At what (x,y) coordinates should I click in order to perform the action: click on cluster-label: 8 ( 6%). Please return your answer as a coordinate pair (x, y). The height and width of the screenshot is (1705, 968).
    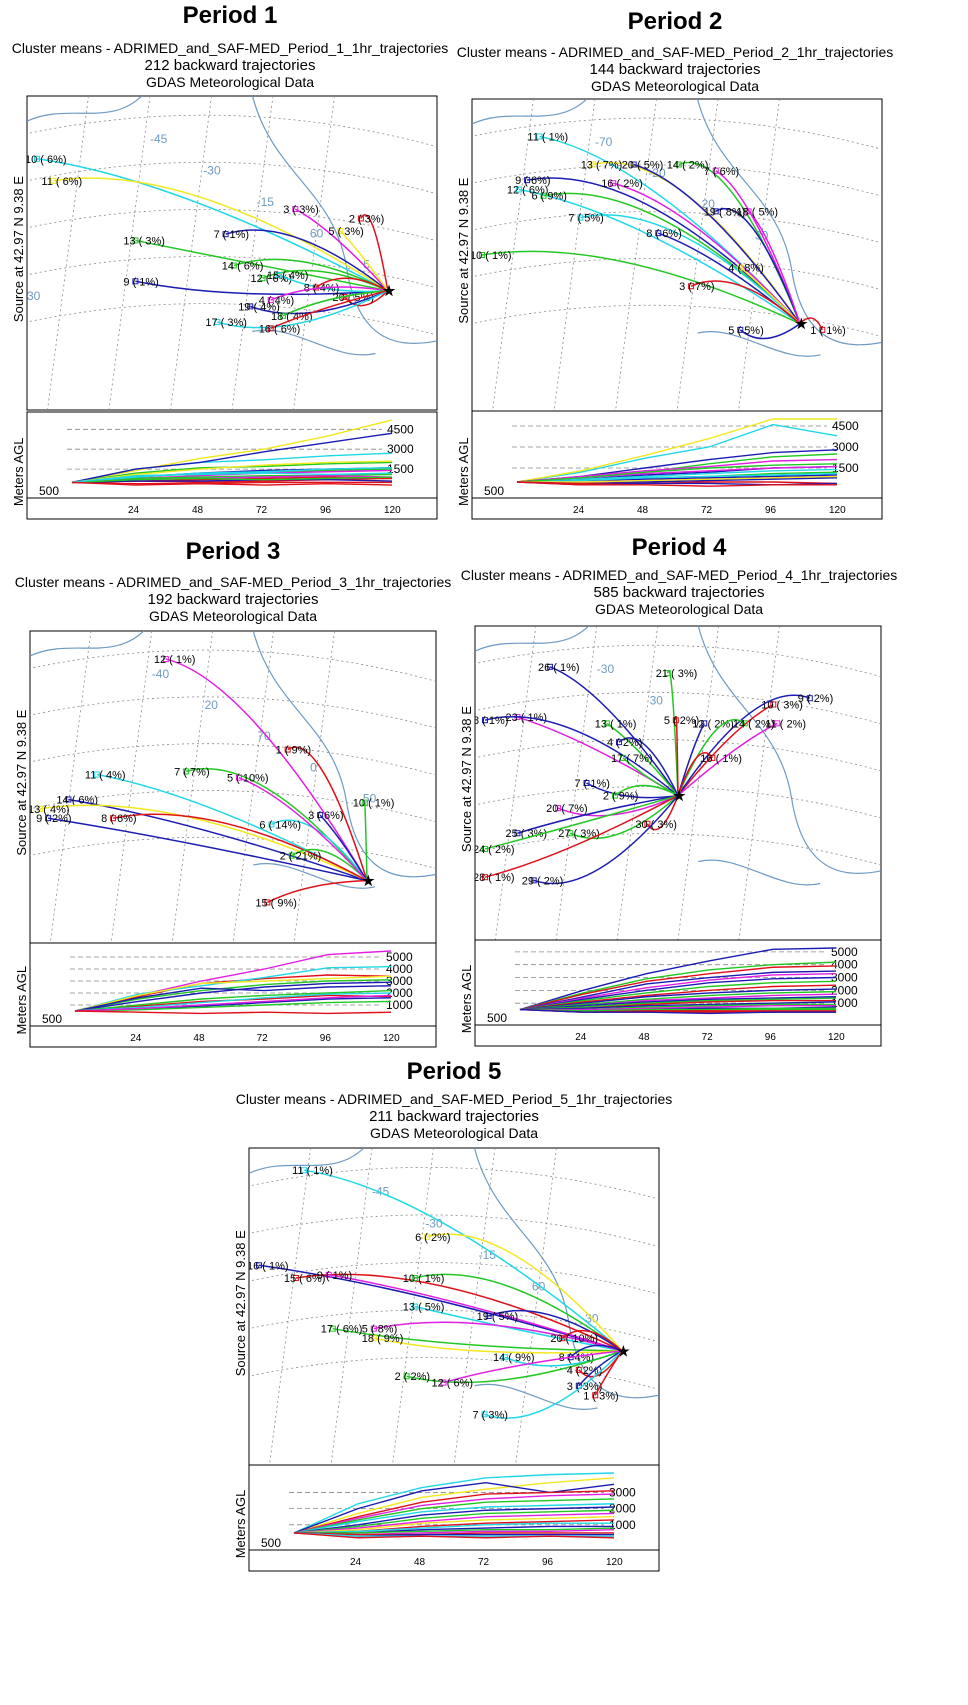
    Looking at the image, I should click on (118, 819).